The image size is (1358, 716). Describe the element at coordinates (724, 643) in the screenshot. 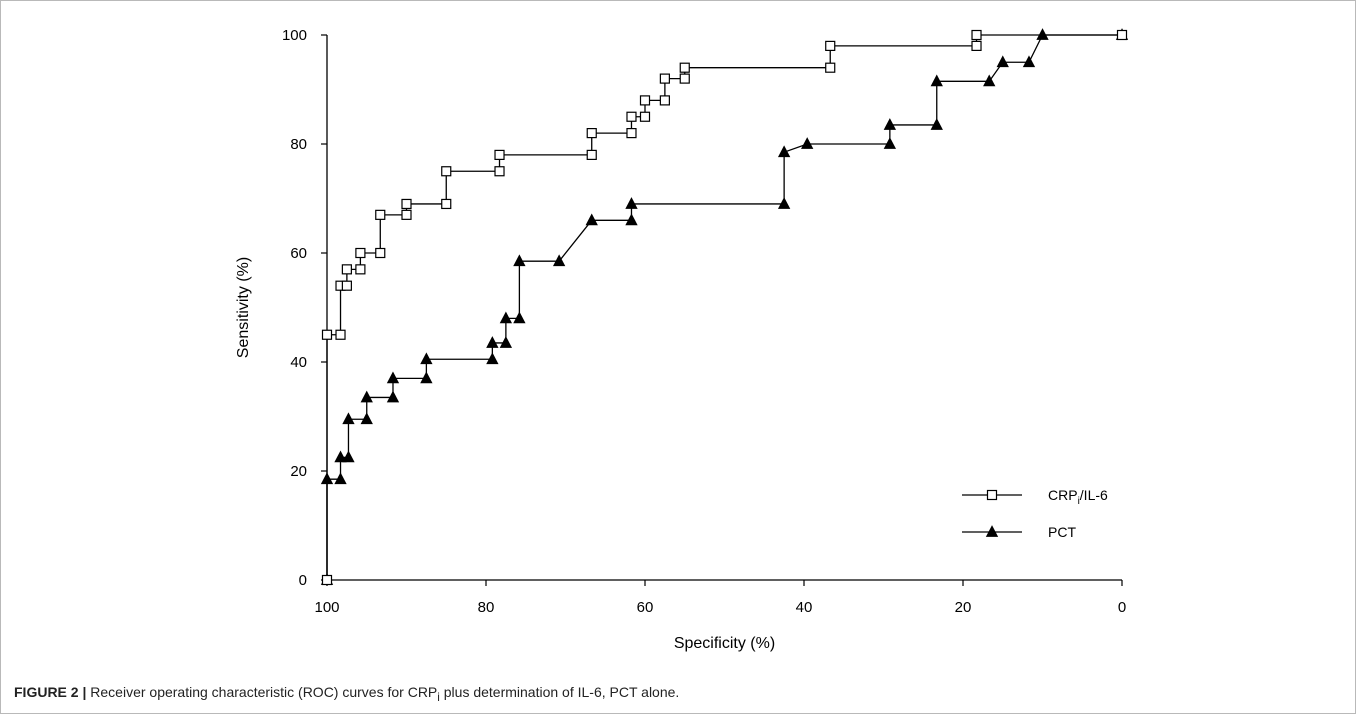

I see `x-axis-title: Specificity (%)` at that location.